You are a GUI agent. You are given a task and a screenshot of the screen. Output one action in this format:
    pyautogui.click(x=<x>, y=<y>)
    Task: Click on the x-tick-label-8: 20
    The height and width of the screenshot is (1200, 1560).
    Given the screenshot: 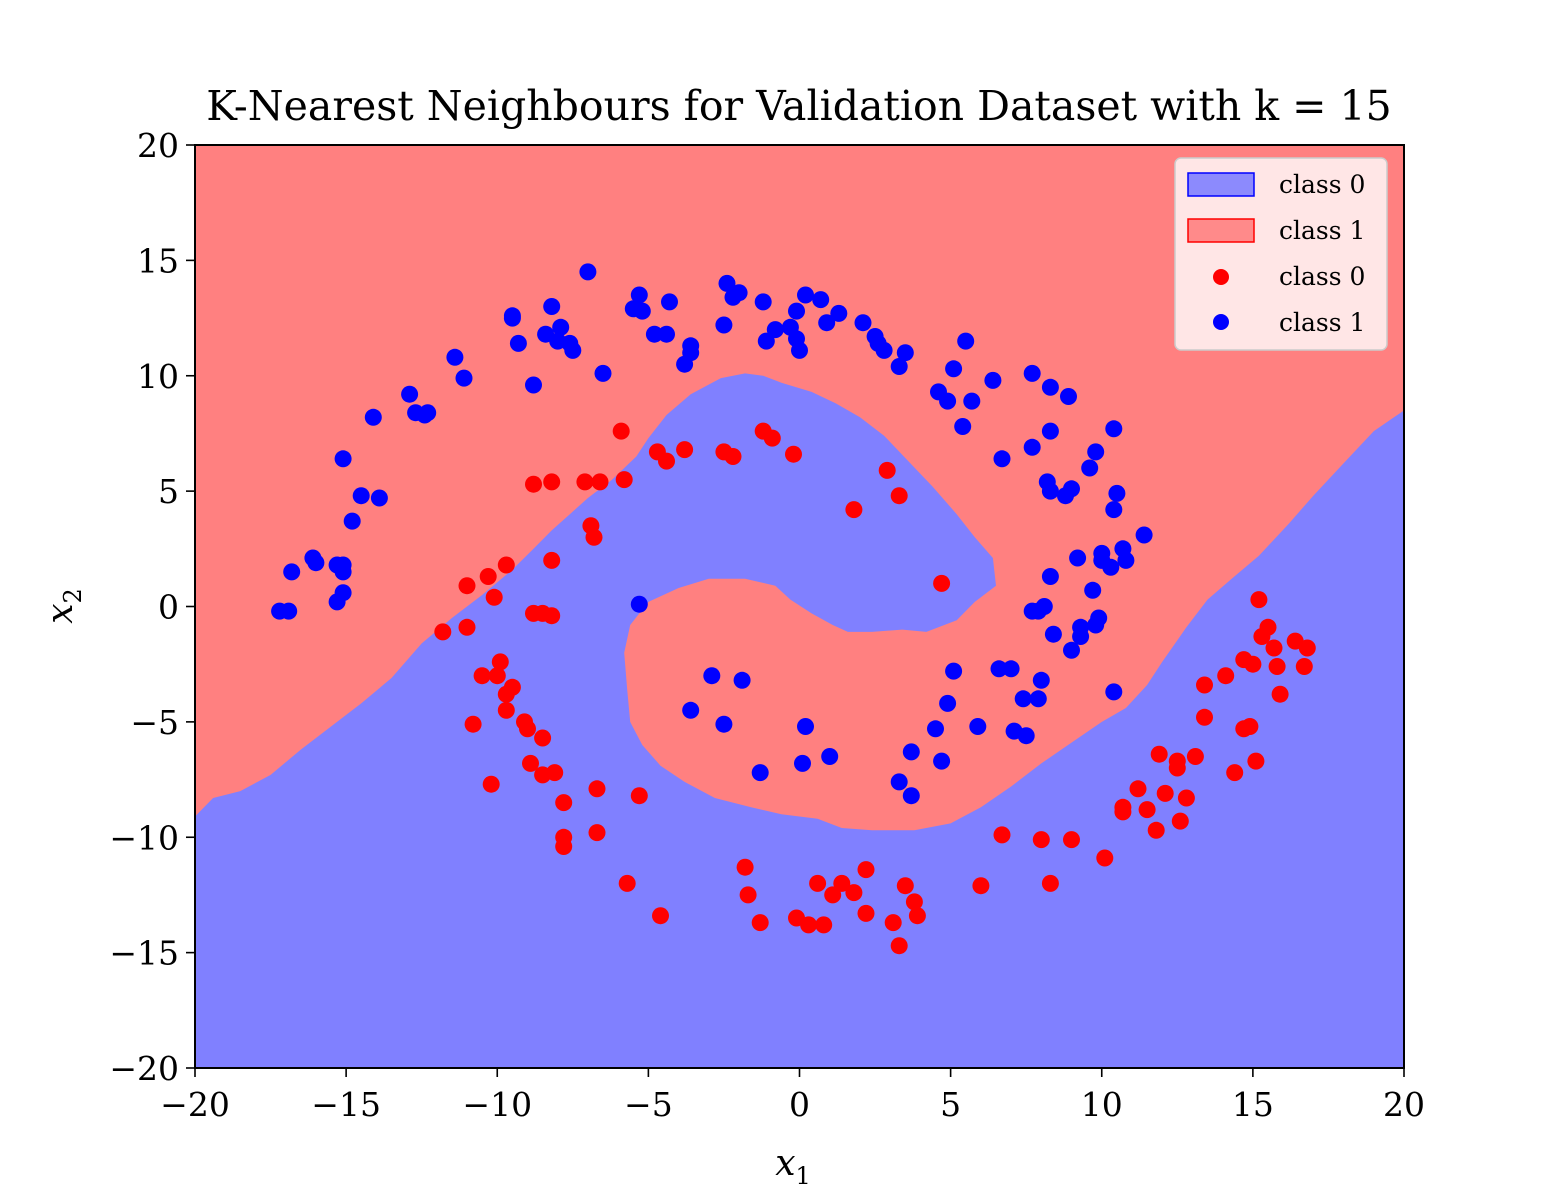 What is the action you would take?
    pyautogui.click(x=1404, y=1104)
    